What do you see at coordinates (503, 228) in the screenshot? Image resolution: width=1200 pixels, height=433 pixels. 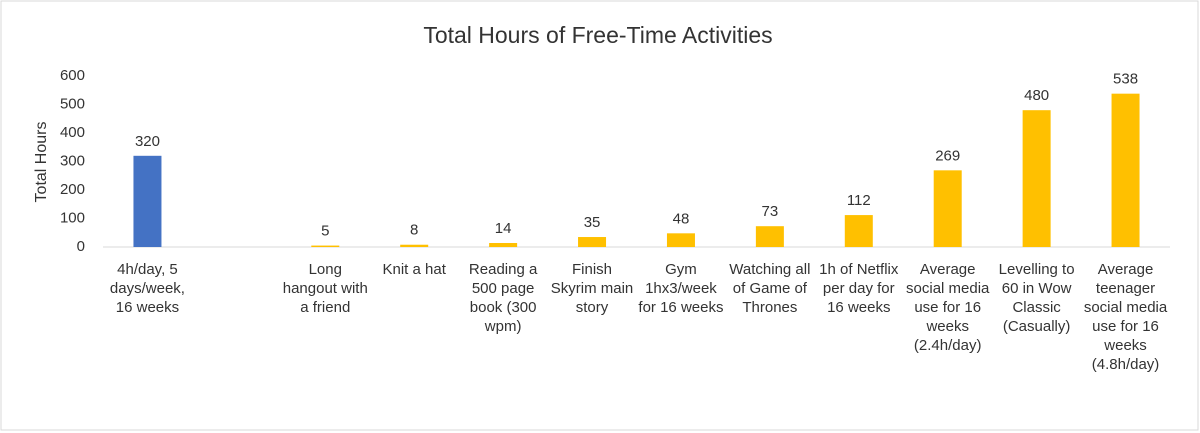 I see `value-label: 14` at bounding box center [503, 228].